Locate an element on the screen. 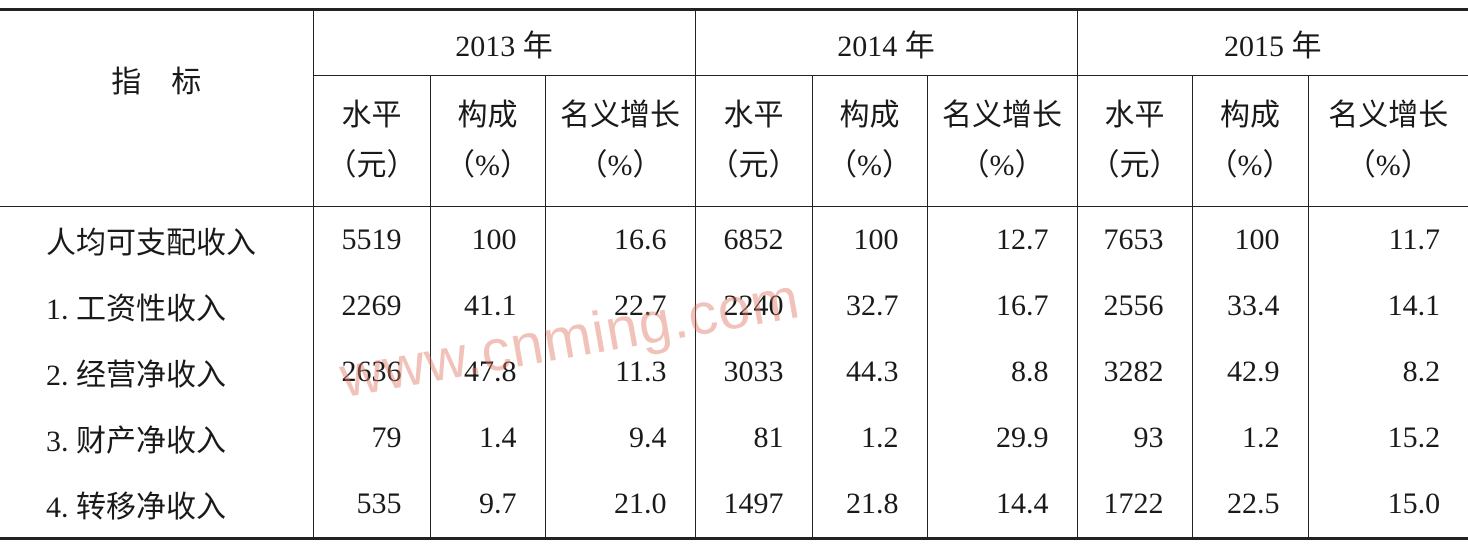 This screenshot has width=1468, height=548. cell: 2240 is located at coordinates (753, 306).